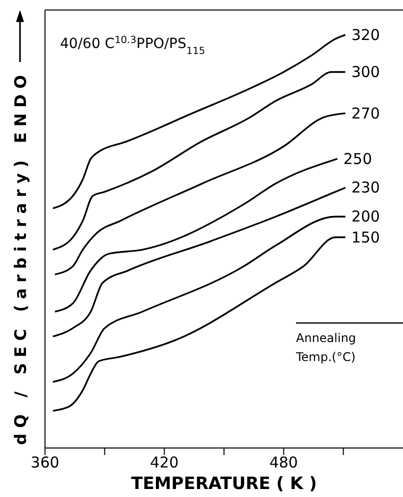 This screenshot has height=497, width=403. Describe the element at coordinates (365, 237) in the screenshot. I see `series-label: 150` at that location.